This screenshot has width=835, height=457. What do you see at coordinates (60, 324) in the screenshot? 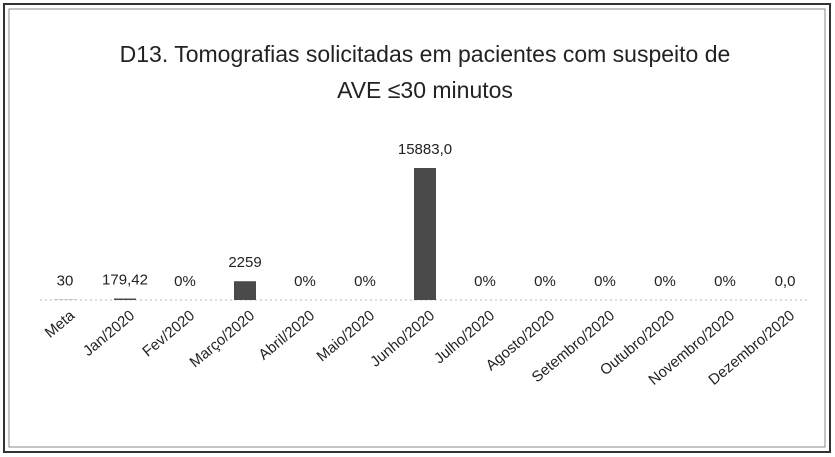
I see `x-tick-label: Meta` at bounding box center [60, 324].